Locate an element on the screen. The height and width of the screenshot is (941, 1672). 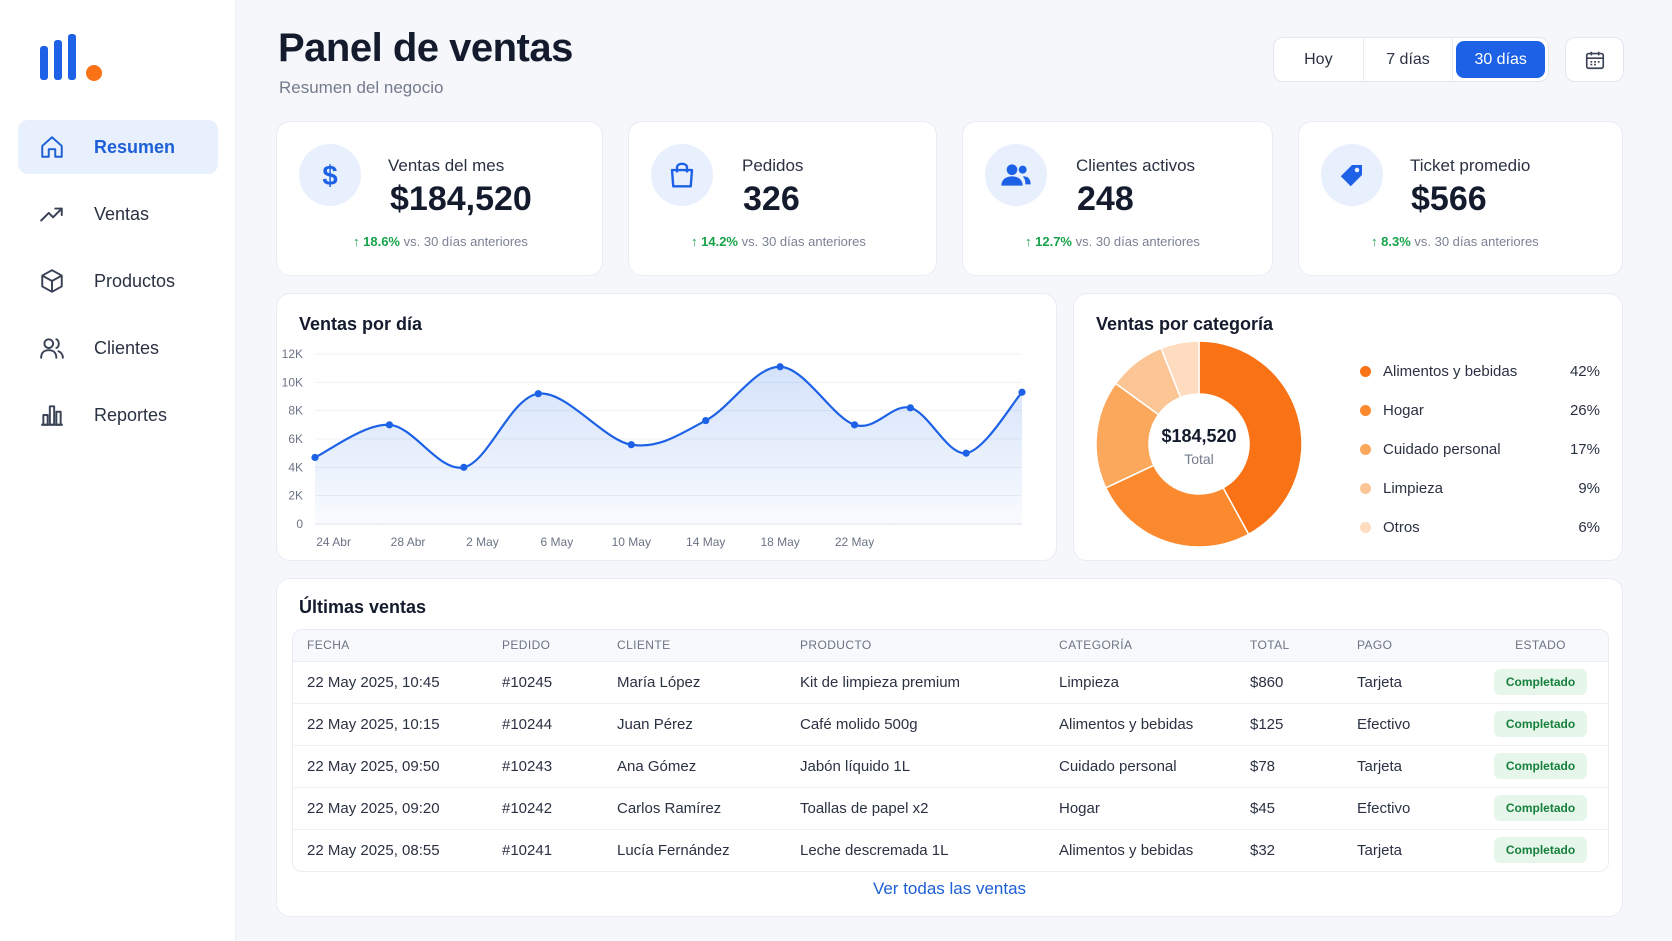
x-tick-label: 18 May is located at coordinates (779, 542).